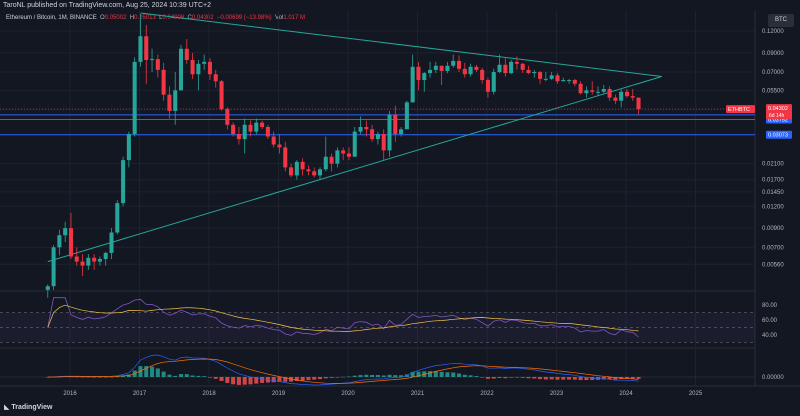 The height and width of the screenshot is (416, 800). Describe the element at coordinates (348, 394) in the screenshot. I see `year-label: 2020` at that location.